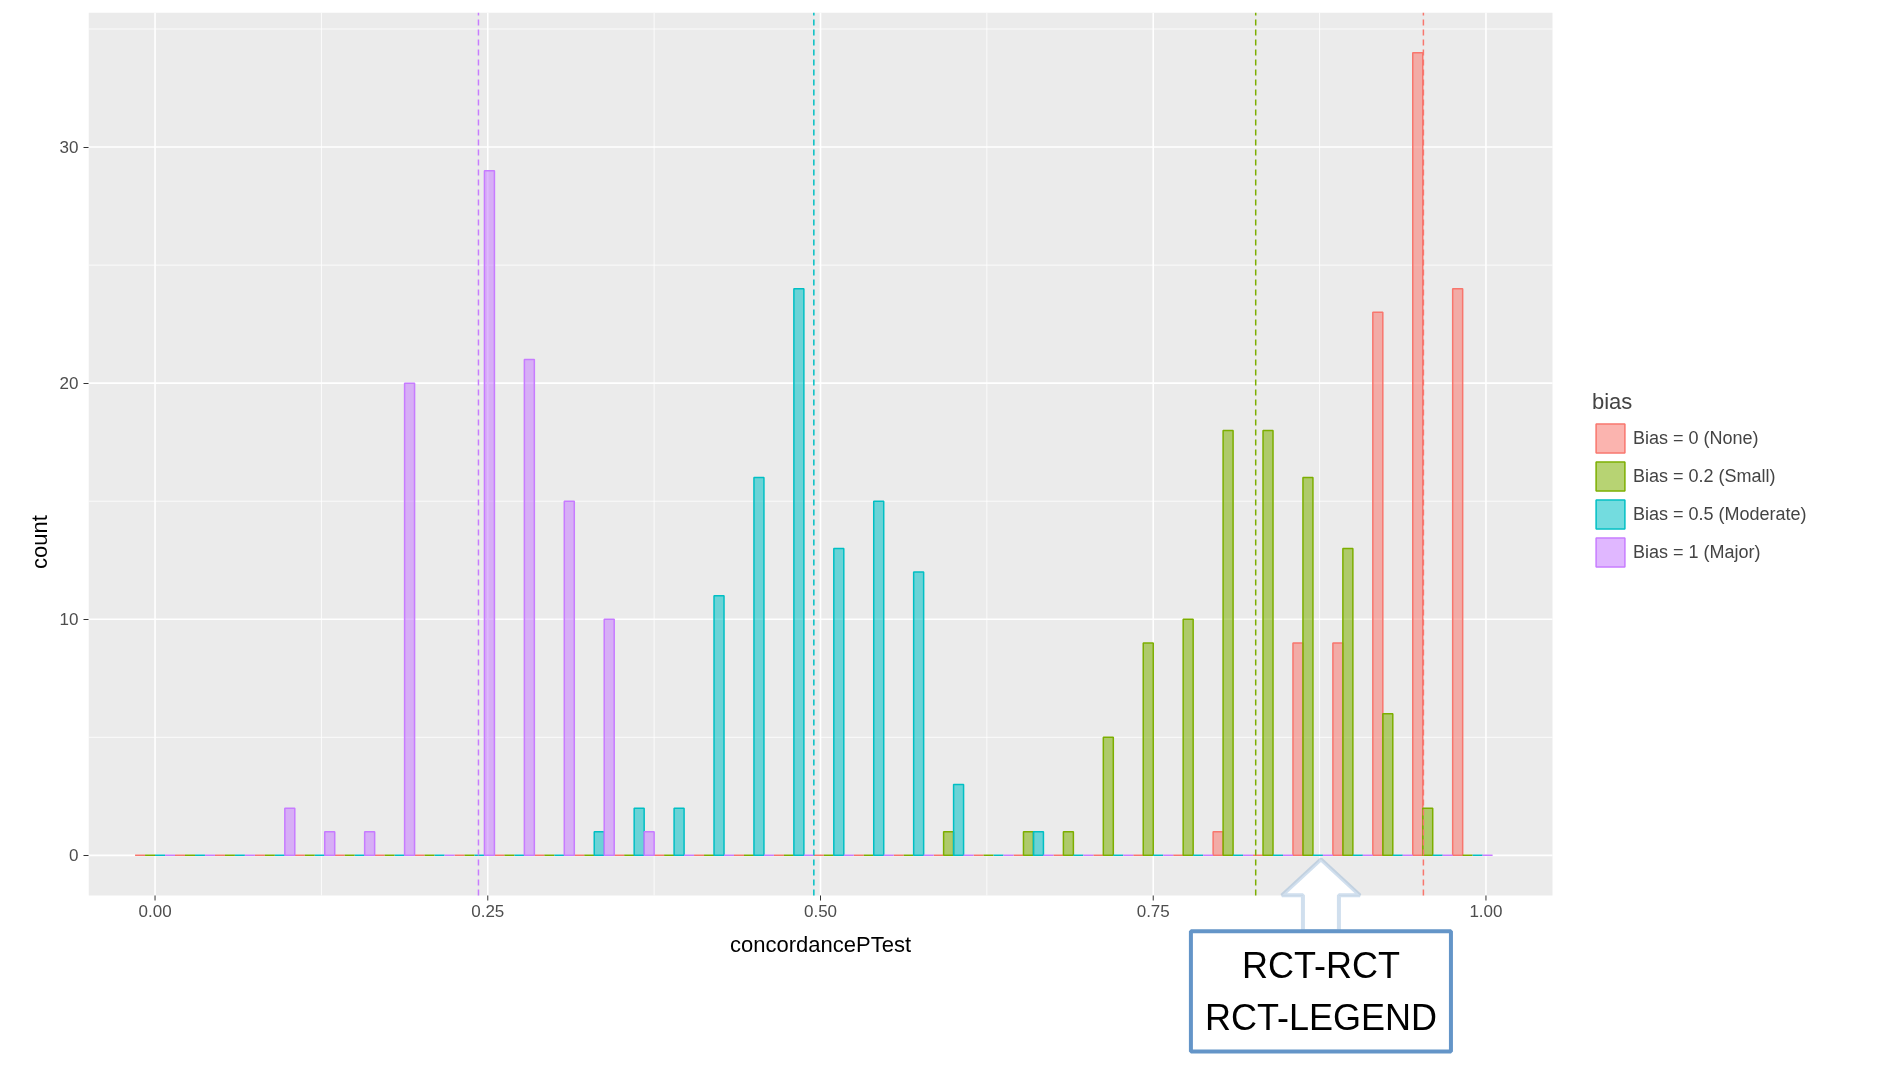 Image resolution: width=1891 pixels, height=1071 pixels. Describe the element at coordinates (1720, 514) in the screenshot. I see `legend-label: Bias = 0.5 (Moderate)` at that location.